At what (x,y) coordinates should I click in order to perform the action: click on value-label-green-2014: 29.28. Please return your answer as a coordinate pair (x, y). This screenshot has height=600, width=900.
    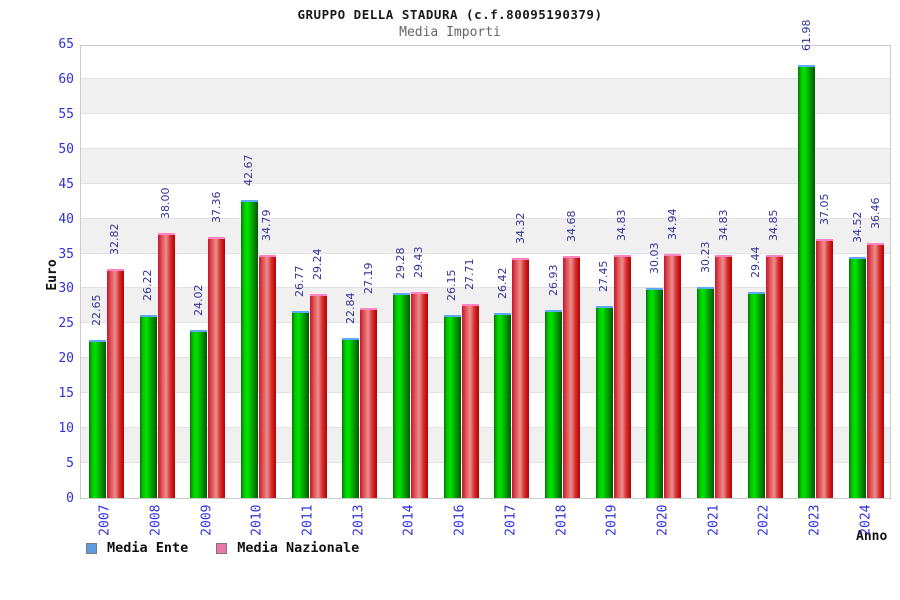
    Looking at the image, I should click on (401, 263).